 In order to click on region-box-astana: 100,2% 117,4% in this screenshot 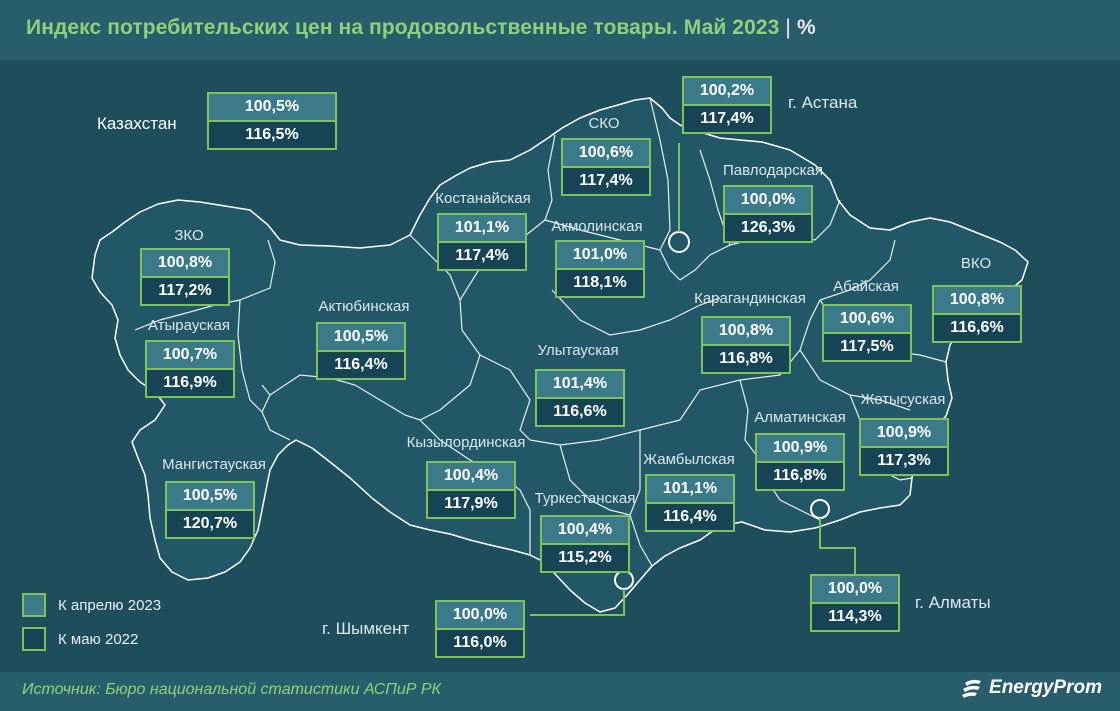, I will do `click(727, 105)`.